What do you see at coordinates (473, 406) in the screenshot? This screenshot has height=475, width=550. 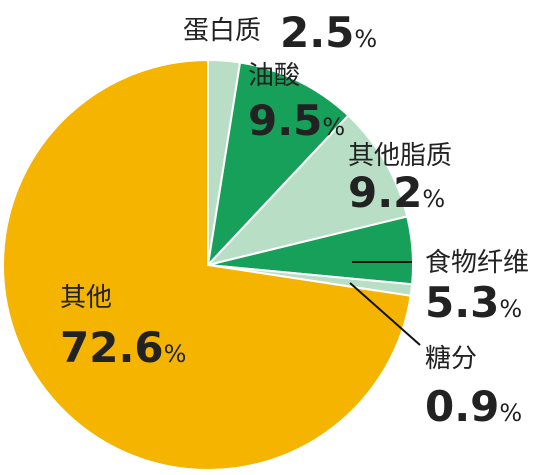 I see `value-label: 0.9%` at bounding box center [473, 406].